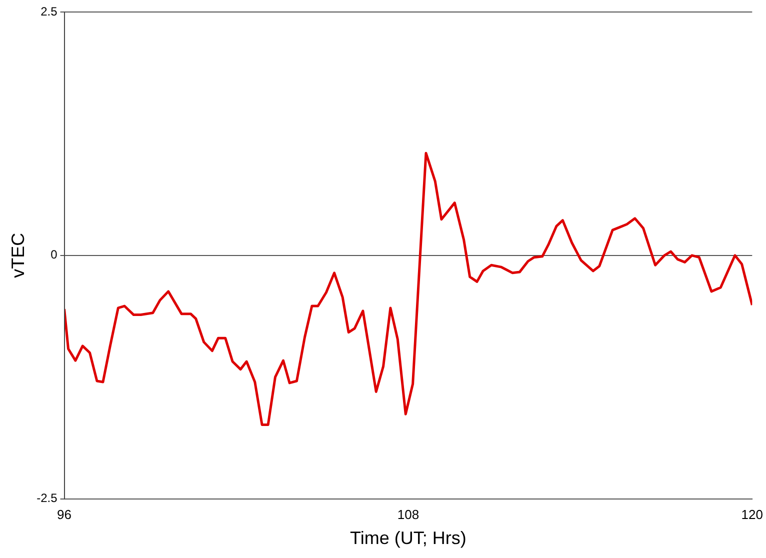 This screenshot has width=766, height=558. Describe the element at coordinates (49, 11) in the screenshot. I see `y-tick-label: 2.5` at that location.